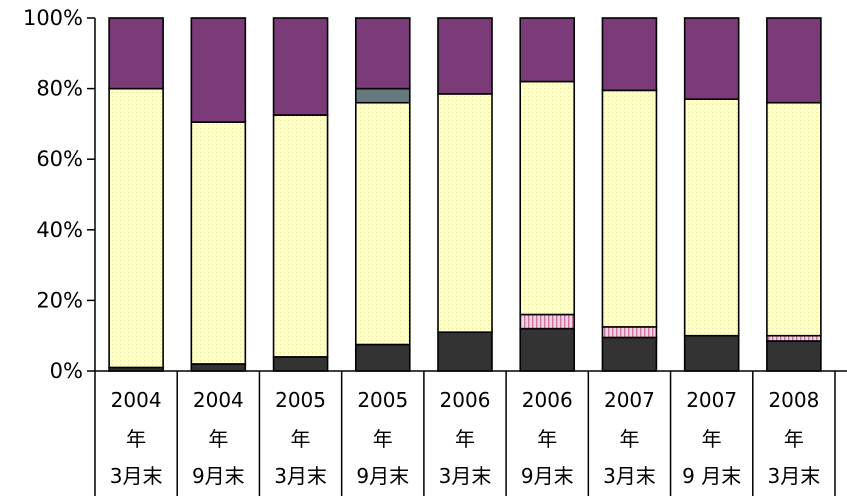 This screenshot has height=496, width=847. Describe the element at coordinates (711, 476) in the screenshot. I see `category-label: 9 月末` at that location.